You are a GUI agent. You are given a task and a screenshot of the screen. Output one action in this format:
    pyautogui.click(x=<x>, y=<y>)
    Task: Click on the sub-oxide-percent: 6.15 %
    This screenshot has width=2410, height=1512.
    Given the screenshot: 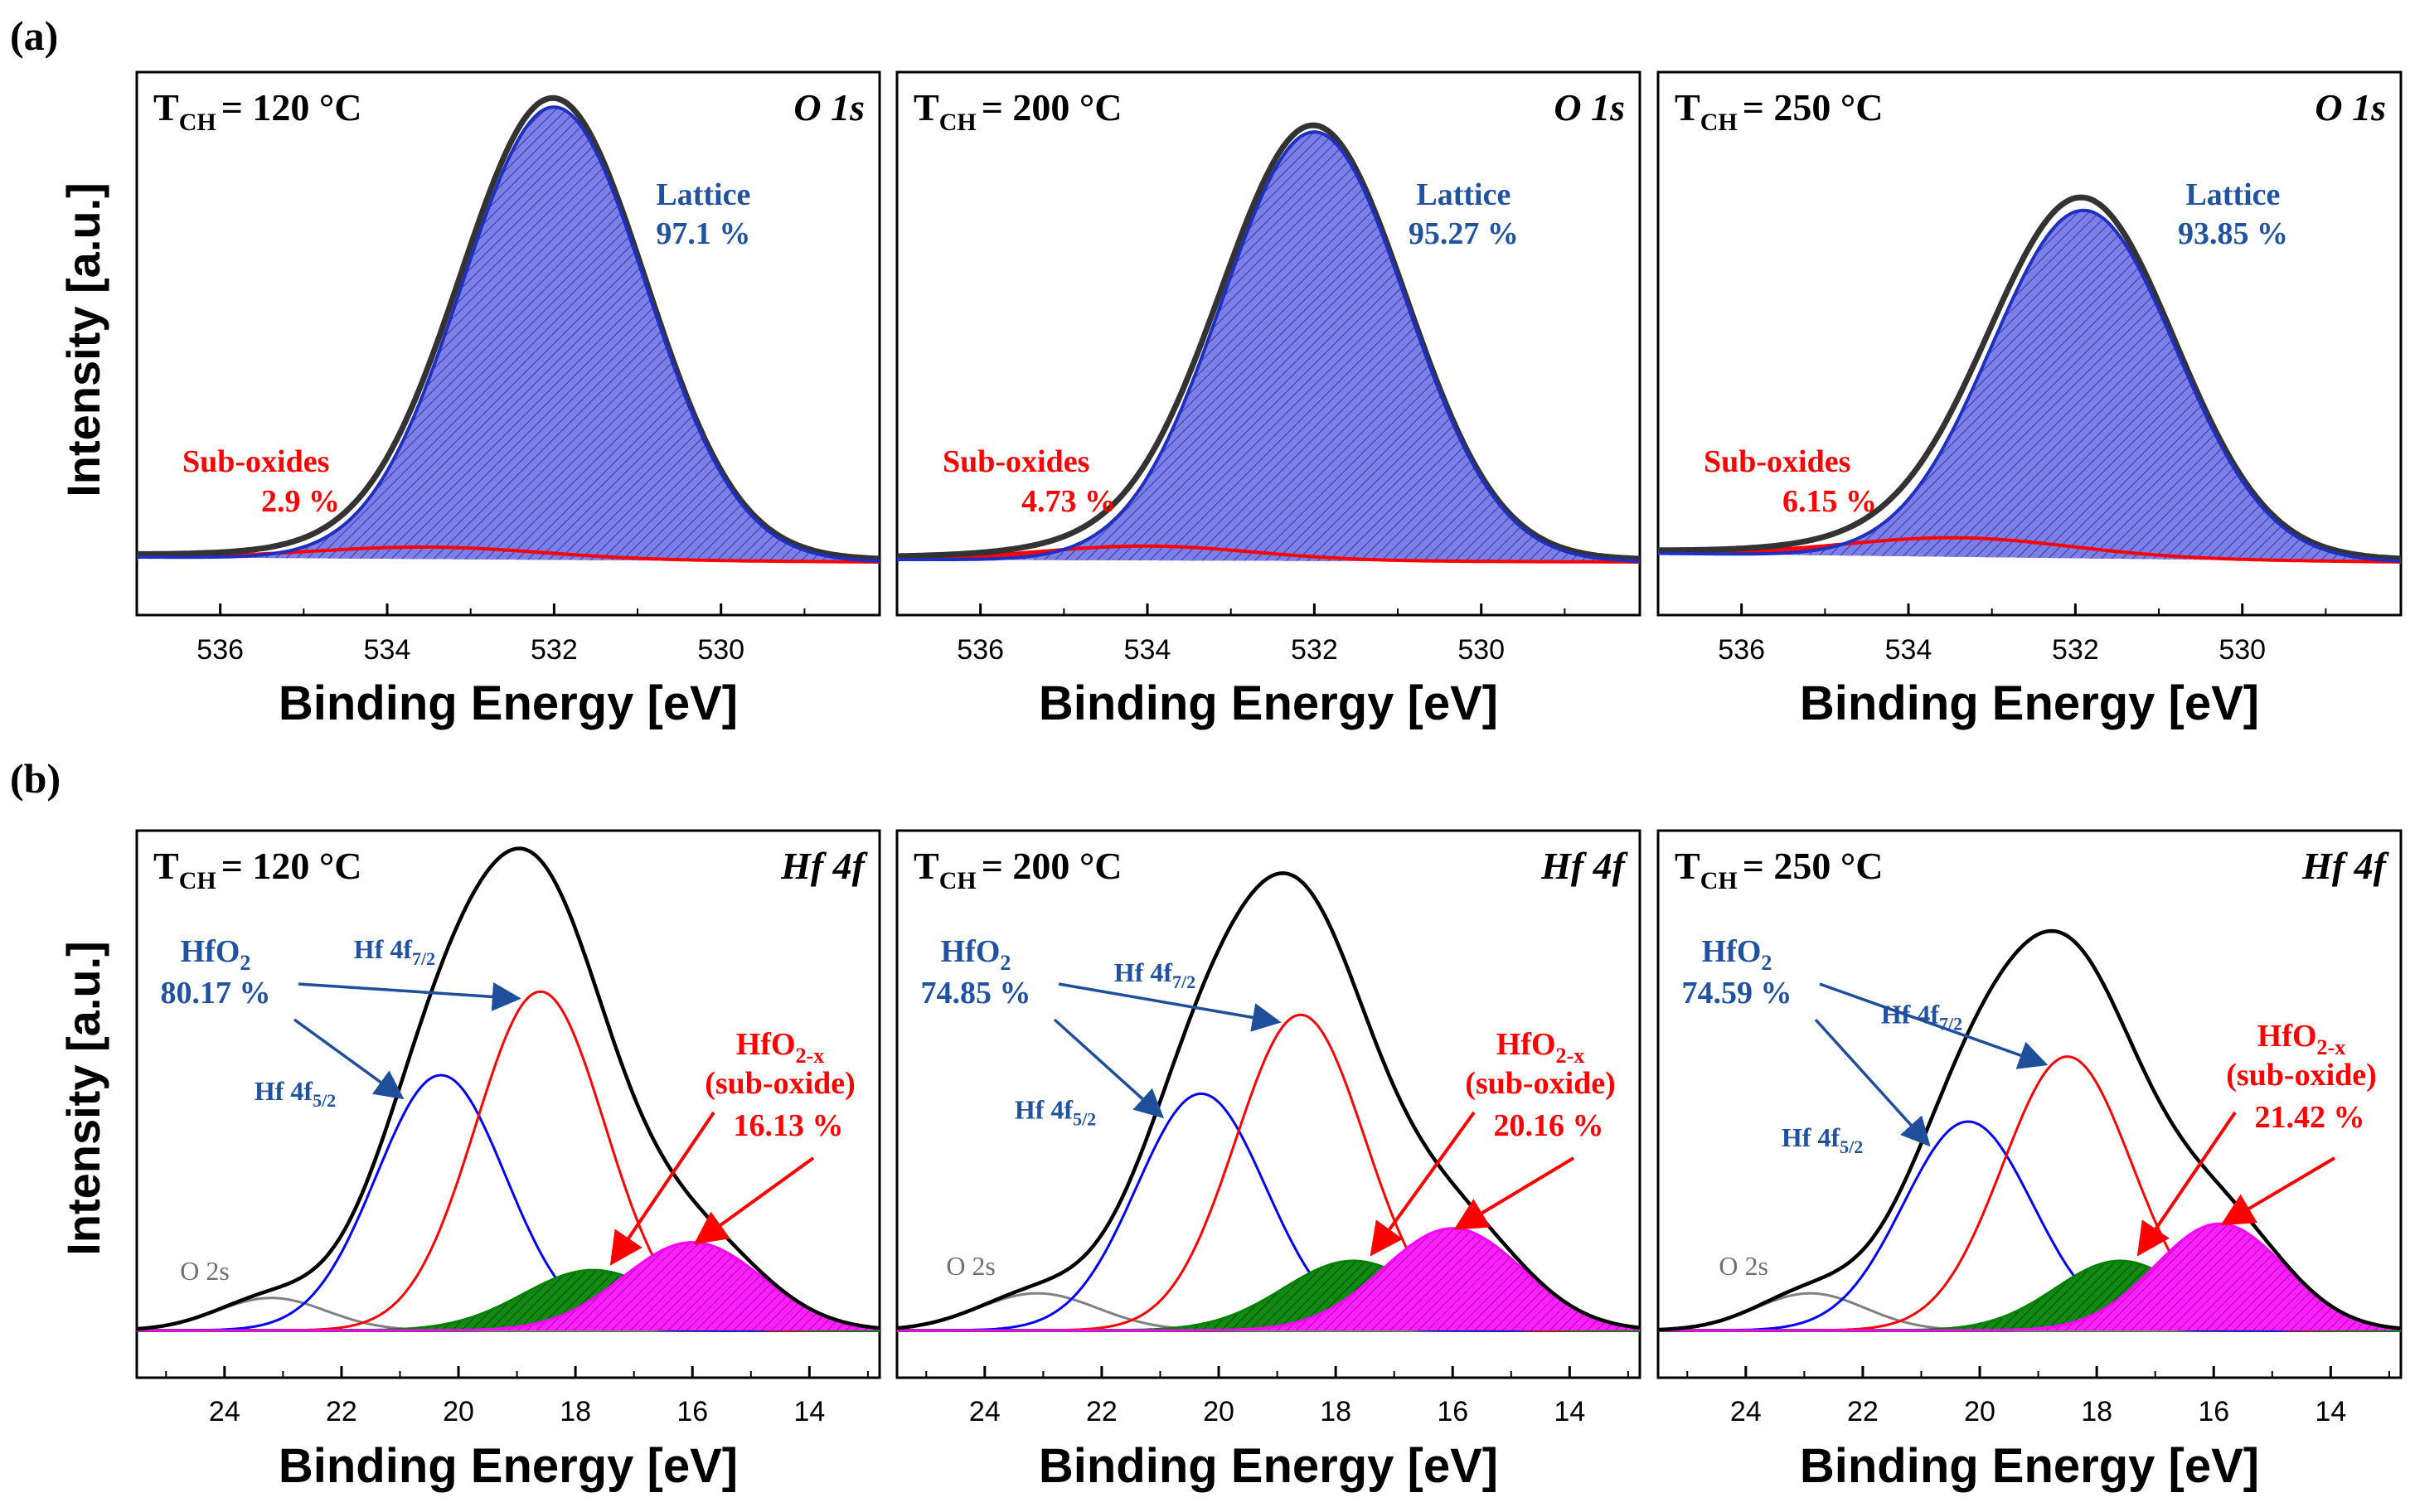 What is the action you would take?
    pyautogui.click(x=1829, y=501)
    